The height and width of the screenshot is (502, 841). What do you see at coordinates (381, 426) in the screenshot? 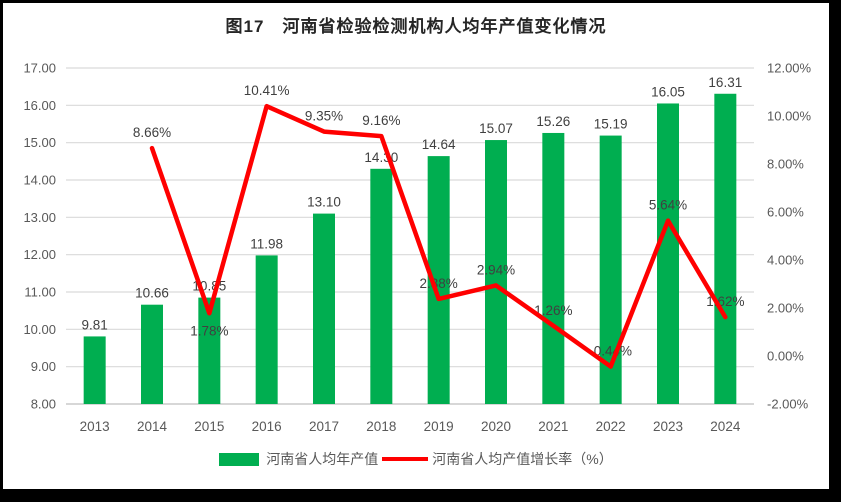
I see `x-axis-category-label: 2018` at bounding box center [381, 426].